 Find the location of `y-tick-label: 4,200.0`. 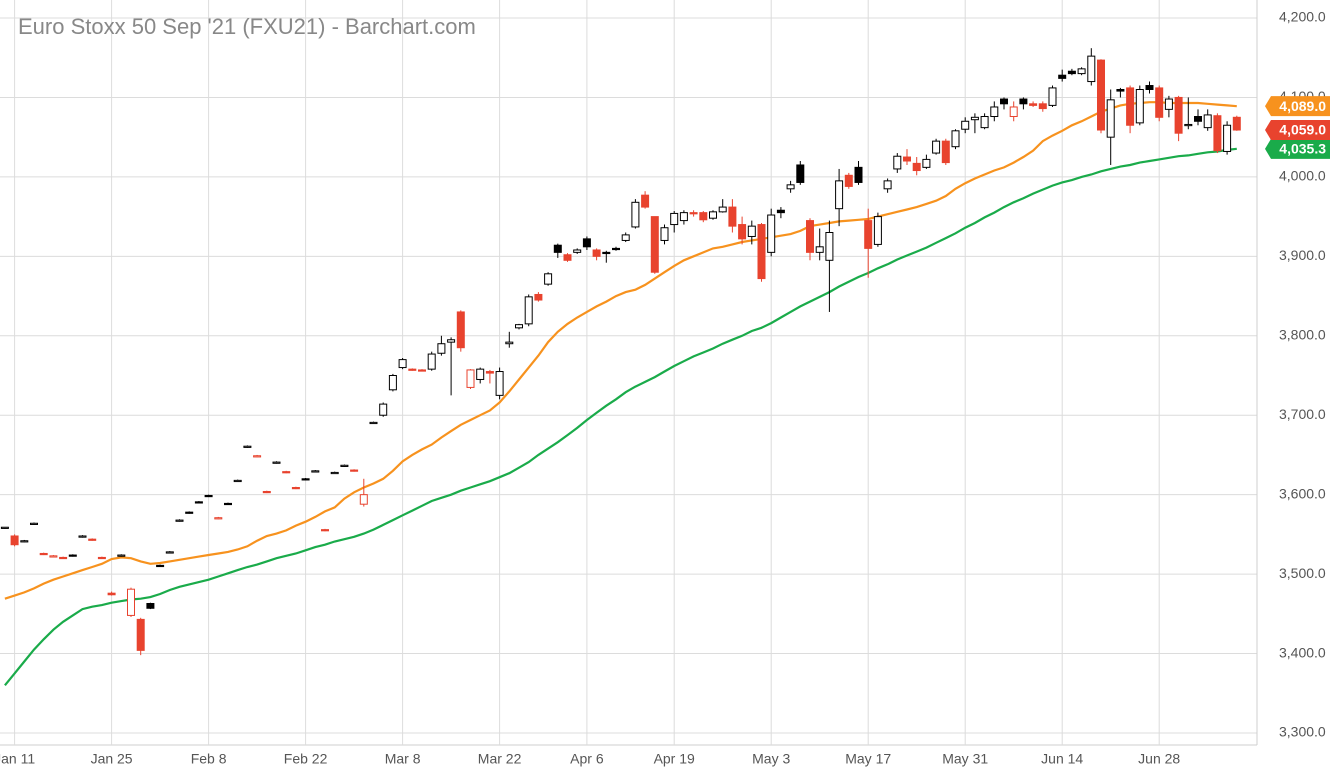

y-tick-label: 4,200.0 is located at coordinates (1302, 17).